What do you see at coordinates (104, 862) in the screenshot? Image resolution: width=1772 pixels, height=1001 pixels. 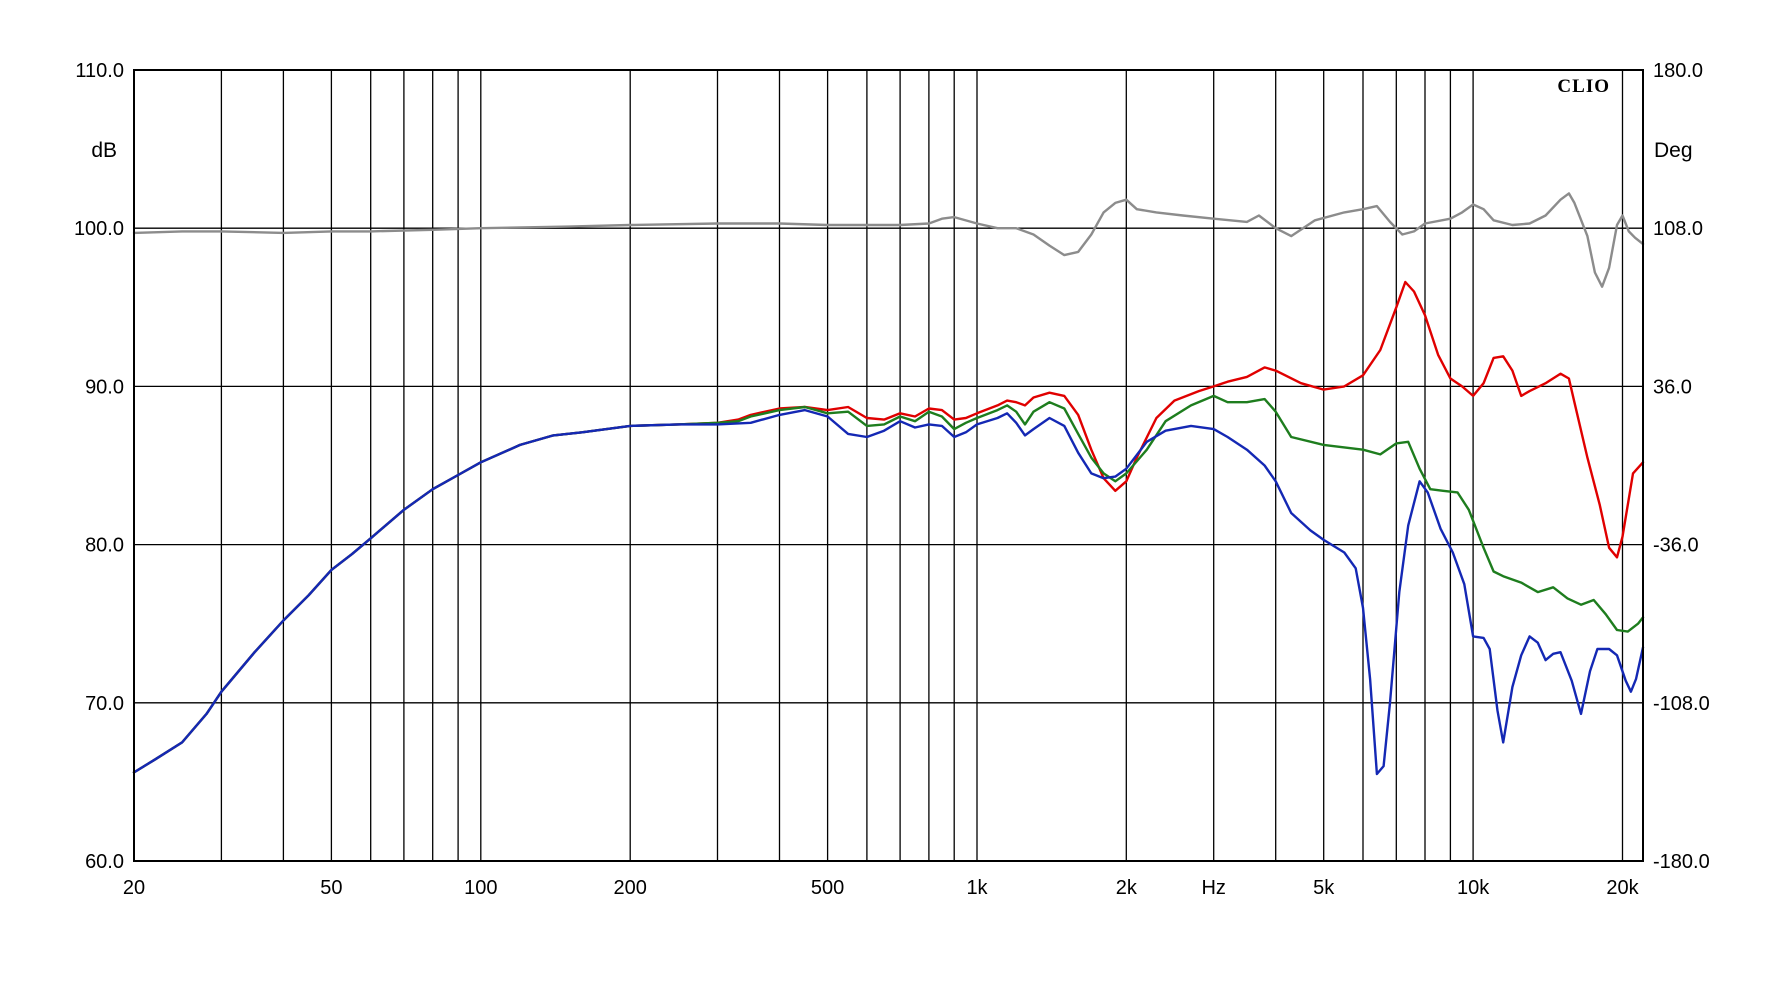 I see `y-left-tick-label: 60.0` at bounding box center [104, 862].